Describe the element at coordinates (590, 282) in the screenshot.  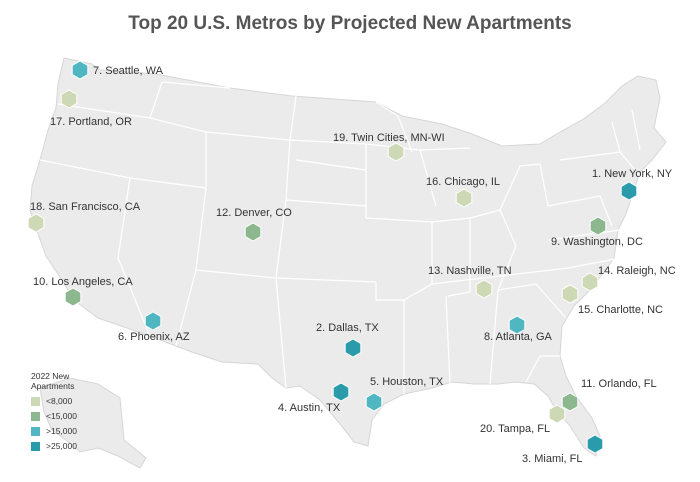
I see `metro-marker-14-hexagon-icon` at that location.